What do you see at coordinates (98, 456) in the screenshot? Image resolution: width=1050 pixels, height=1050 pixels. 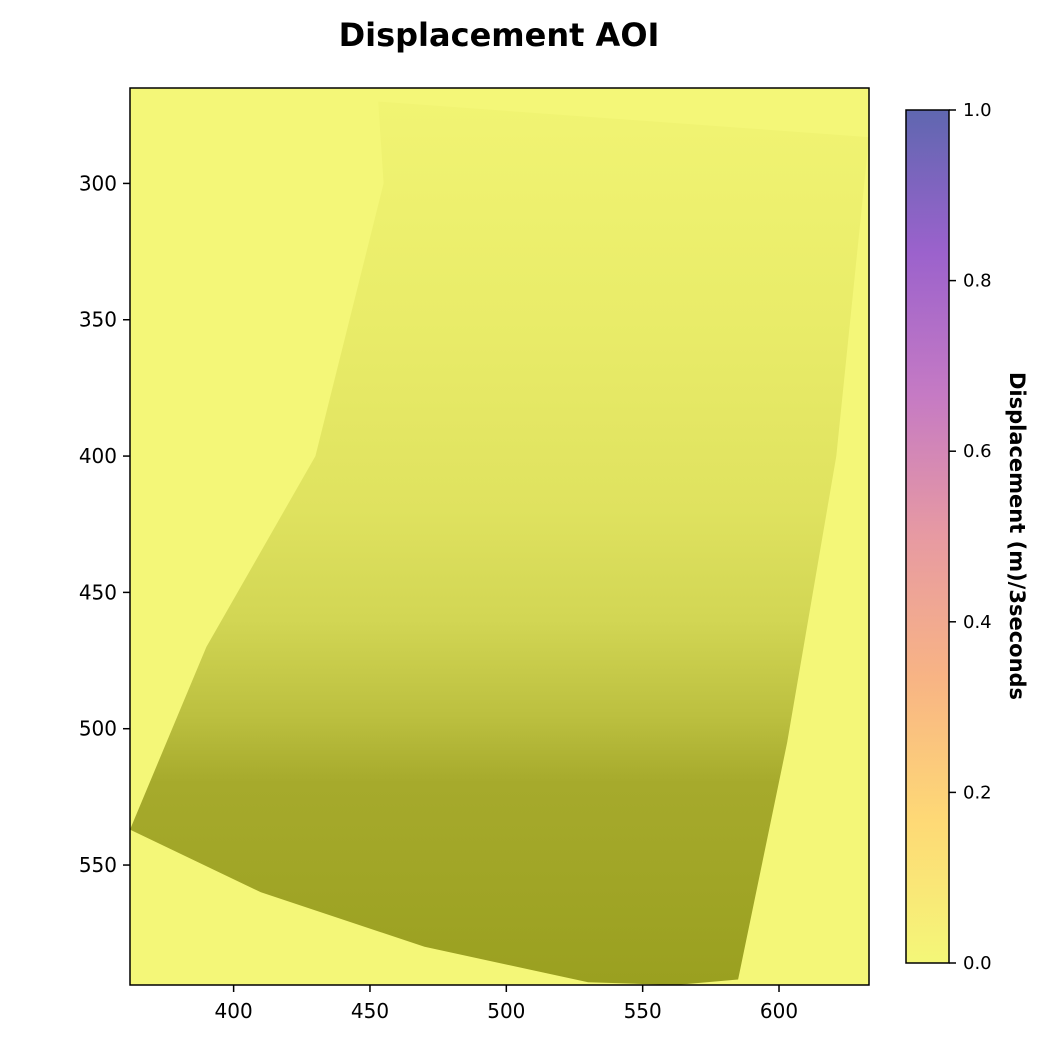 I see `y-tick-label: 400` at bounding box center [98, 456].